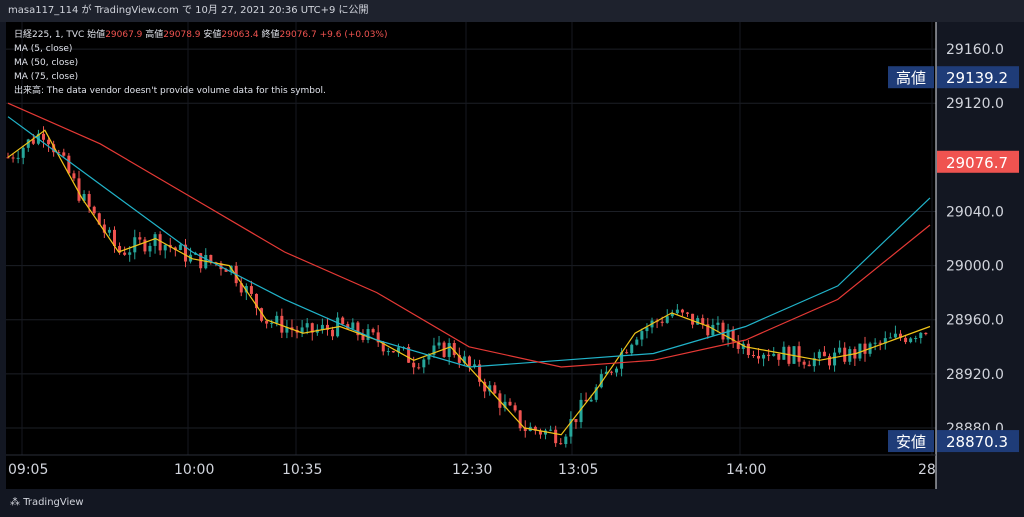 This screenshot has width=1024, height=517. Describe the element at coordinates (124, 35) in the screenshot. I see `open-value: 29067.9` at that location.